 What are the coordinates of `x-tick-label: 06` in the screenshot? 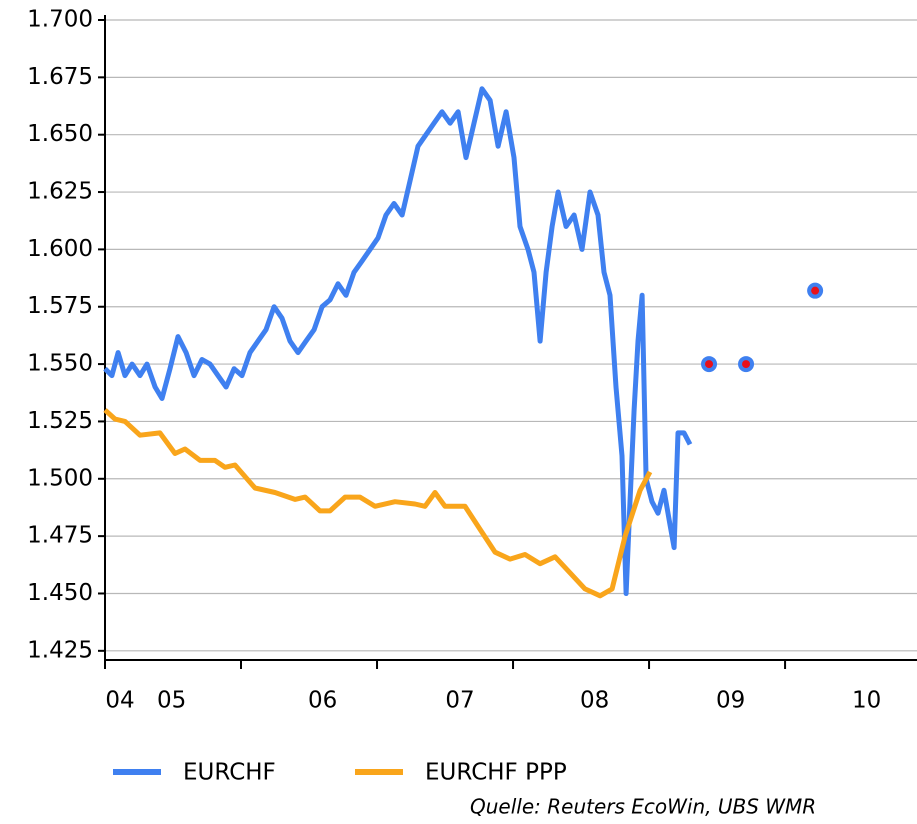 It's located at (322, 701).